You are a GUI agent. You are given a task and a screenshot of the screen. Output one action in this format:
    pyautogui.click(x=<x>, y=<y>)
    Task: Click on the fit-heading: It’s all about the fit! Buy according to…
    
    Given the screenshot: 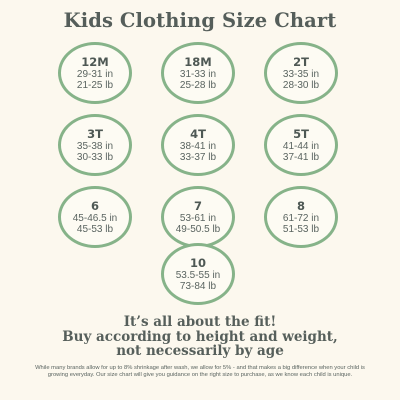 What is the action you would take?
    pyautogui.click(x=200, y=337)
    